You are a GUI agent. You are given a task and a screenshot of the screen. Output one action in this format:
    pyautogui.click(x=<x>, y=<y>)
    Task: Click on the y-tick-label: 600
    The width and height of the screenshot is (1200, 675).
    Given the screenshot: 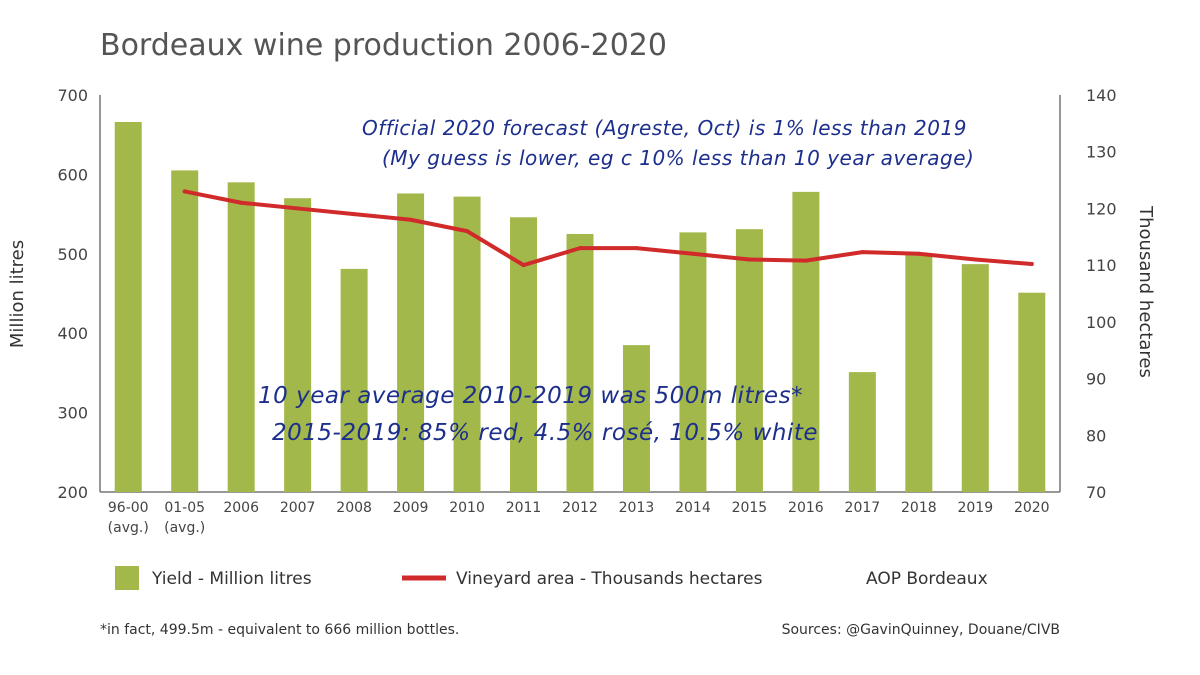 What is the action you would take?
    pyautogui.click(x=72, y=174)
    